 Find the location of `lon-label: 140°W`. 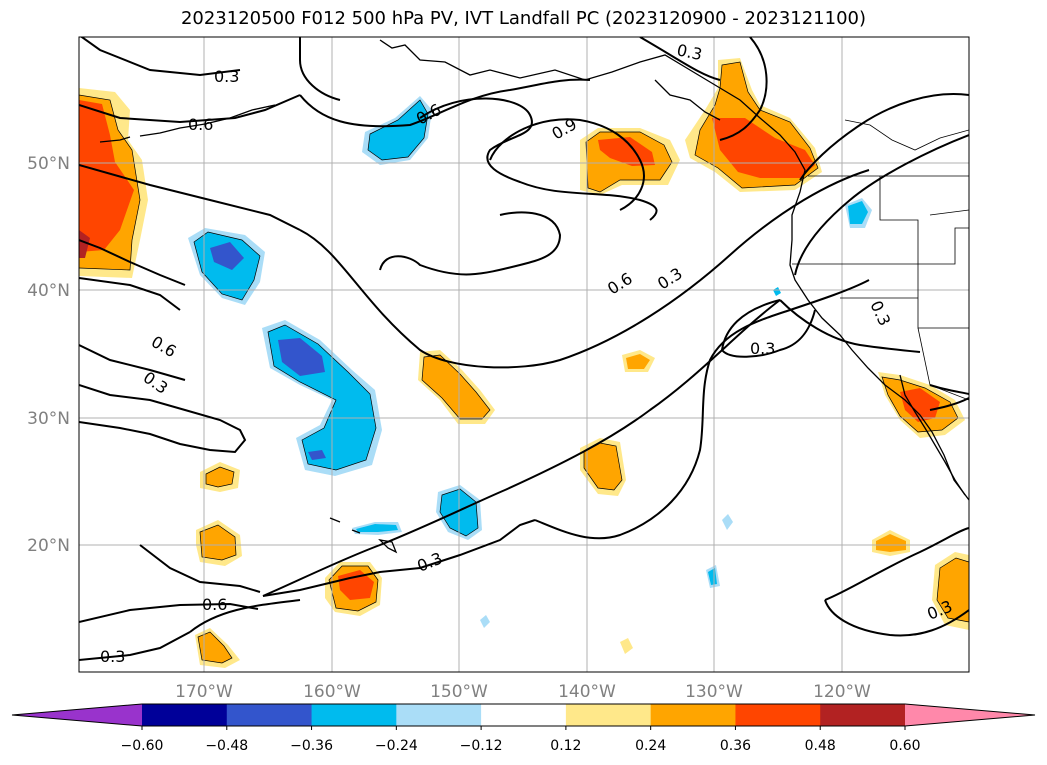

lon-label: 140°W is located at coordinates (587, 692).